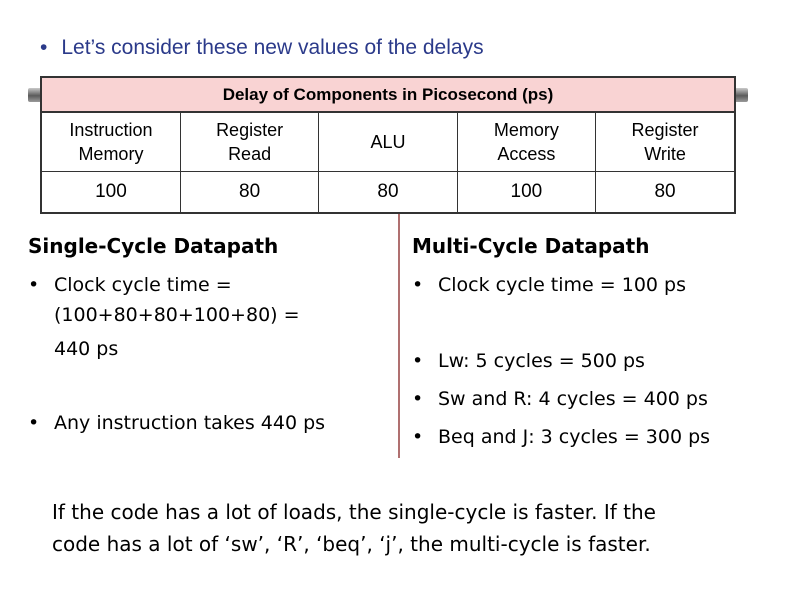 This screenshot has width=792, height=612. Describe the element at coordinates (527, 142) in the screenshot. I see `col-memory-access: Memory Access` at that location.